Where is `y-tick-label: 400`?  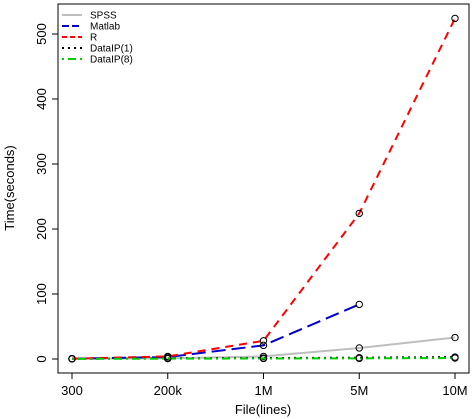
y-tick-label: 400 is located at coordinates (41, 99).